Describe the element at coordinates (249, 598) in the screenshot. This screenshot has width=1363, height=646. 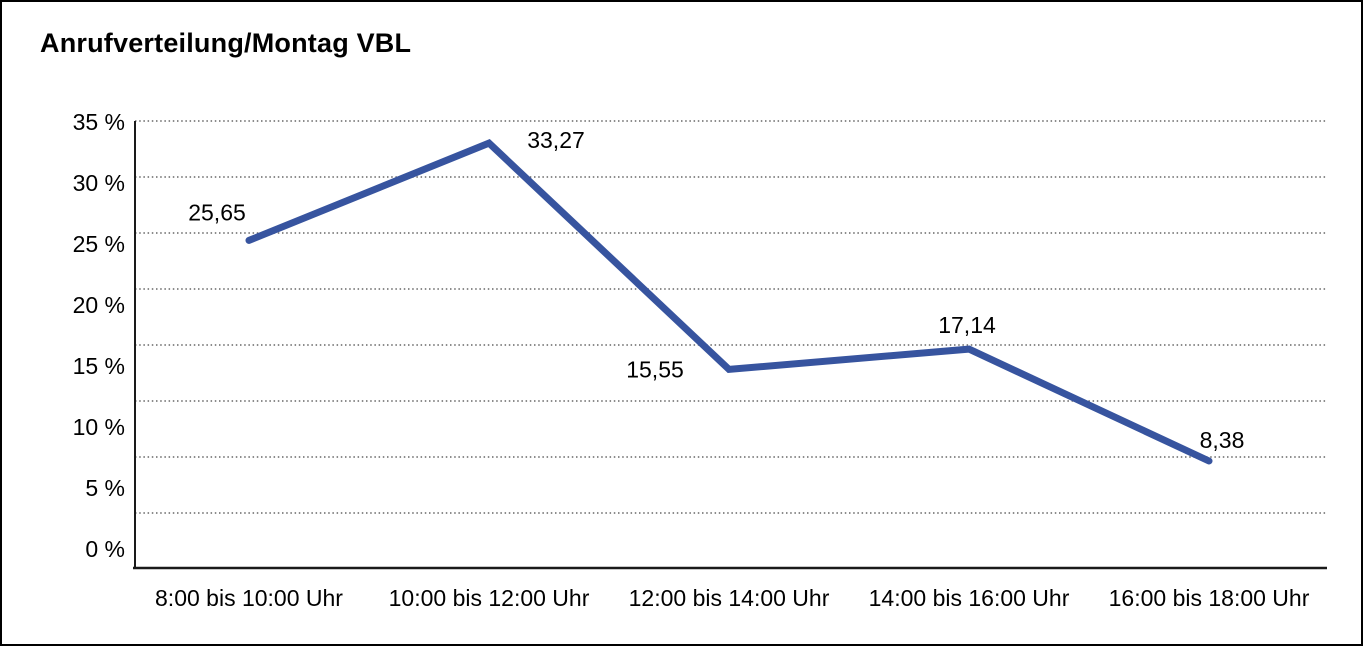
I see `x-tick-label: 8:00 bis 10:00 Uhr` at that location.